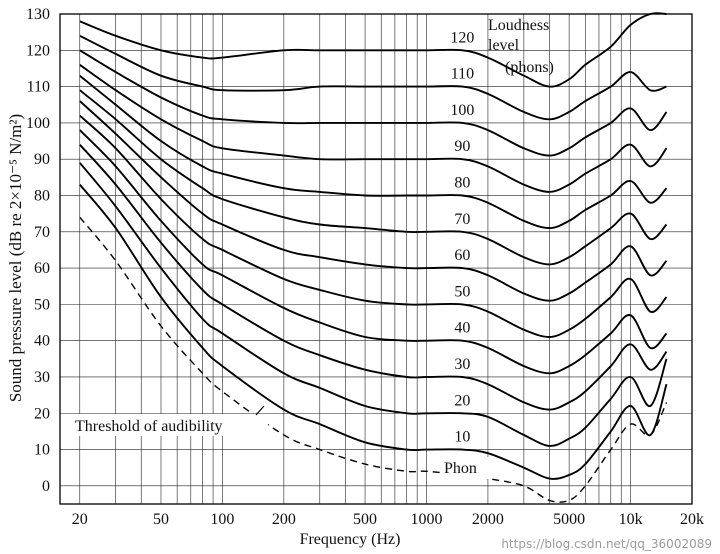  Describe the element at coordinates (42, 304) in the screenshot. I see `y-tick-label: 50` at that location.